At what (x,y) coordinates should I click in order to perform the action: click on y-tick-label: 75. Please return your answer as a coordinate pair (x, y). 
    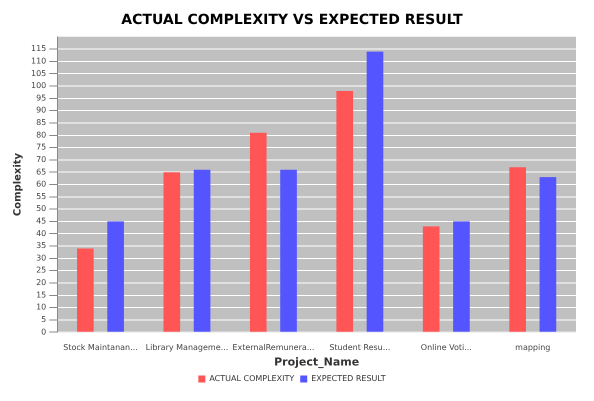
    Looking at the image, I should click on (41, 147).